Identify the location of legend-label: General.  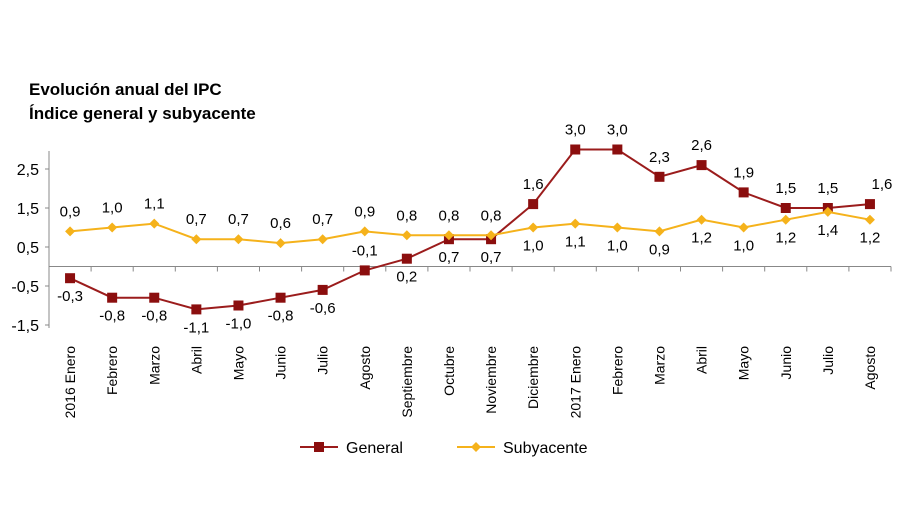
(374, 448).